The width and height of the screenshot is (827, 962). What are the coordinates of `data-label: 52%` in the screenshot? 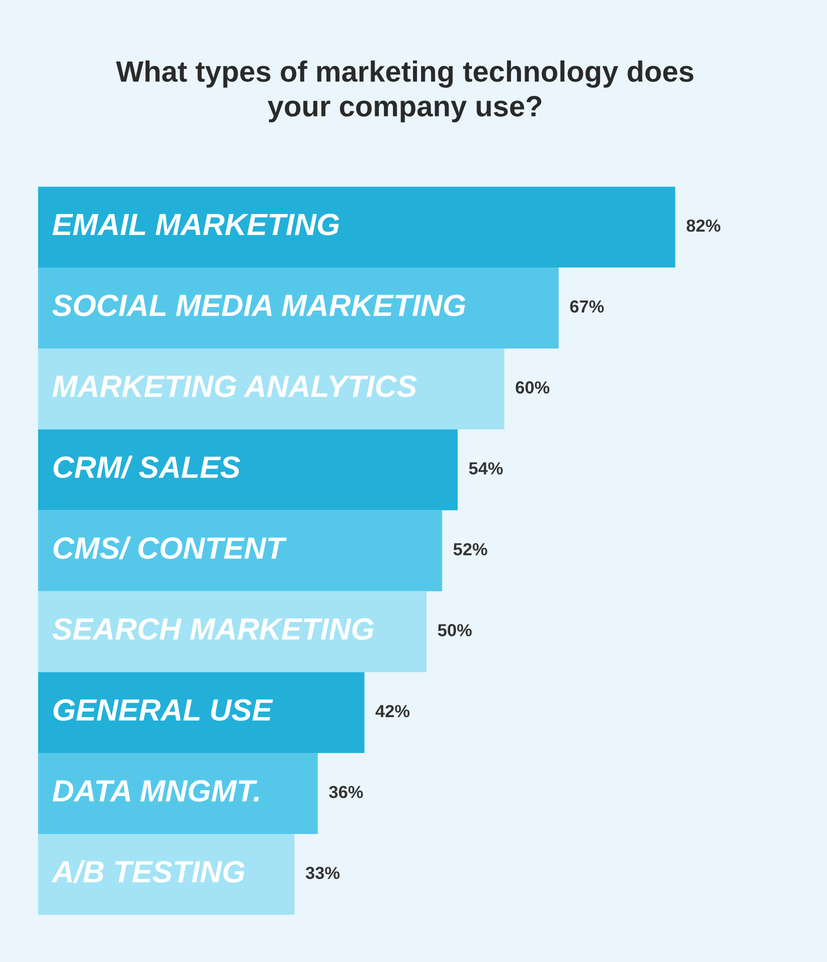 It's located at (470, 549).